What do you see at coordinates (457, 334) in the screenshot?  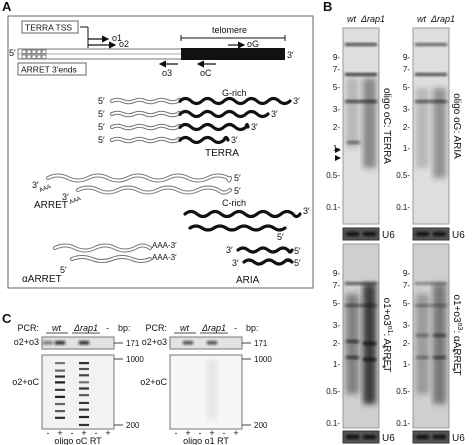 I see `probe-label: o1+o3o3: αARRET` at bounding box center [457, 334].